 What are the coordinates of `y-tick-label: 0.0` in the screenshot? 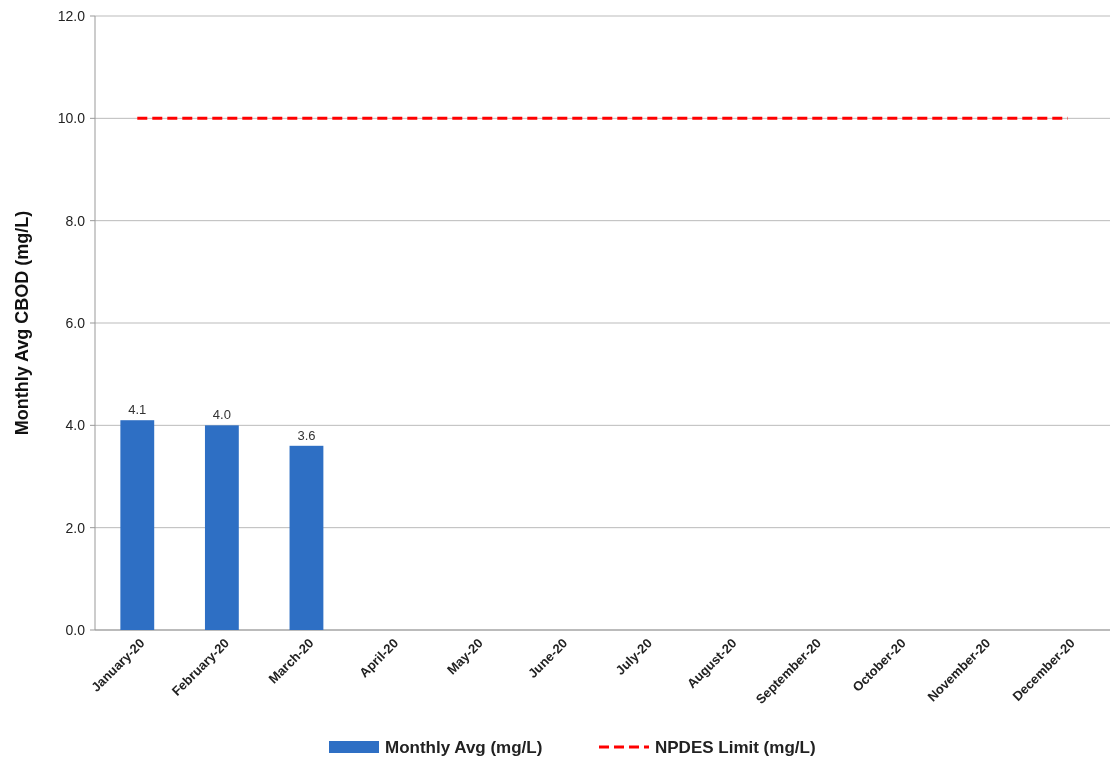 It's located at (75, 629).